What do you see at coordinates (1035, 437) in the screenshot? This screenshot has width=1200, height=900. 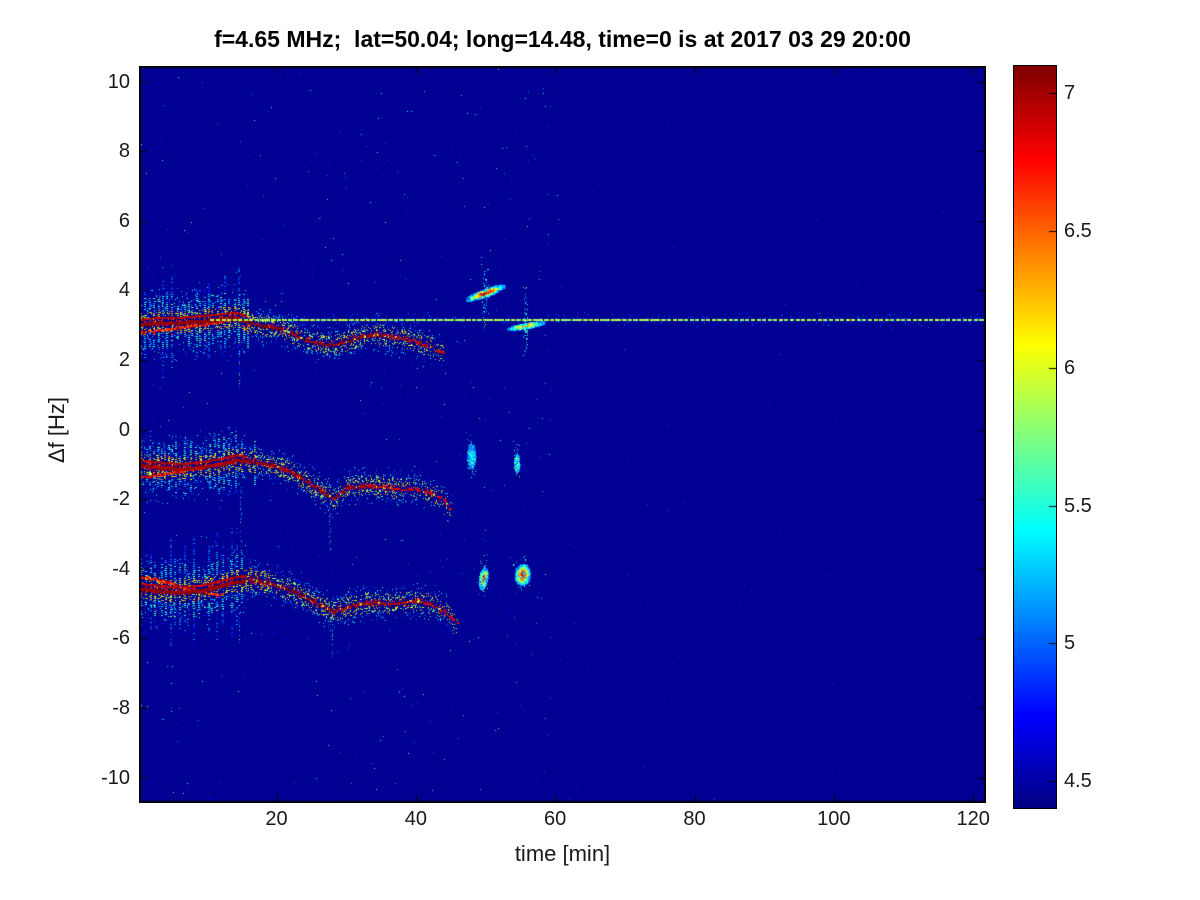 I see `colorbar` at bounding box center [1035, 437].